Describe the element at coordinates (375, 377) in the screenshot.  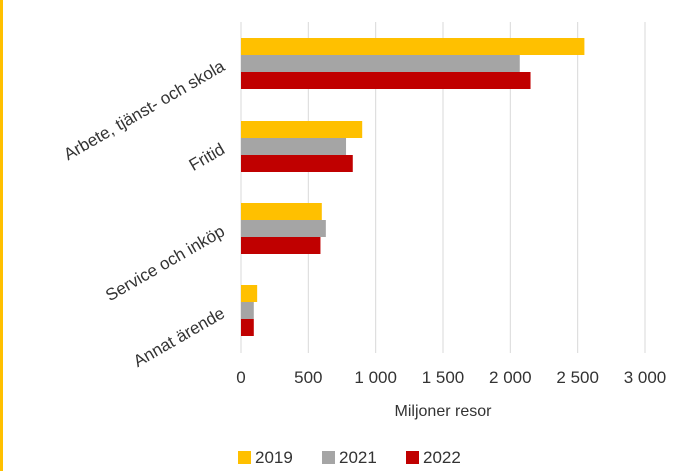
I see `x-tick-label: 1 000` at that location.